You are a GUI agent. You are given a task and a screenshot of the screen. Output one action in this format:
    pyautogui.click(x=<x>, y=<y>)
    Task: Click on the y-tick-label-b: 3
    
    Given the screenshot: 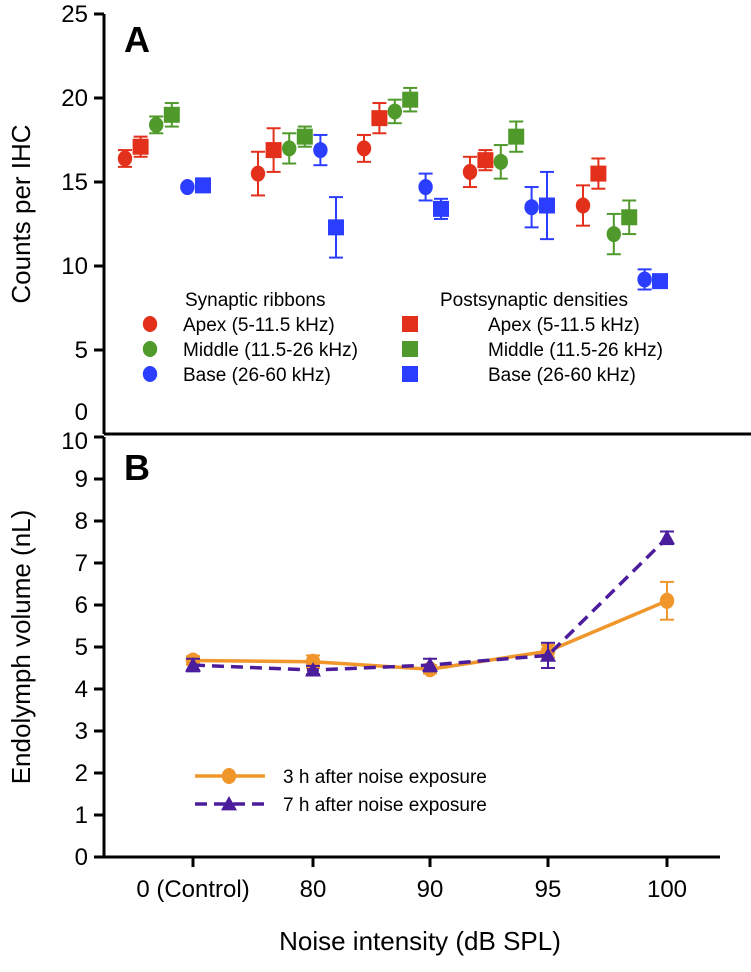 What is the action you would take?
    pyautogui.click(x=81, y=731)
    